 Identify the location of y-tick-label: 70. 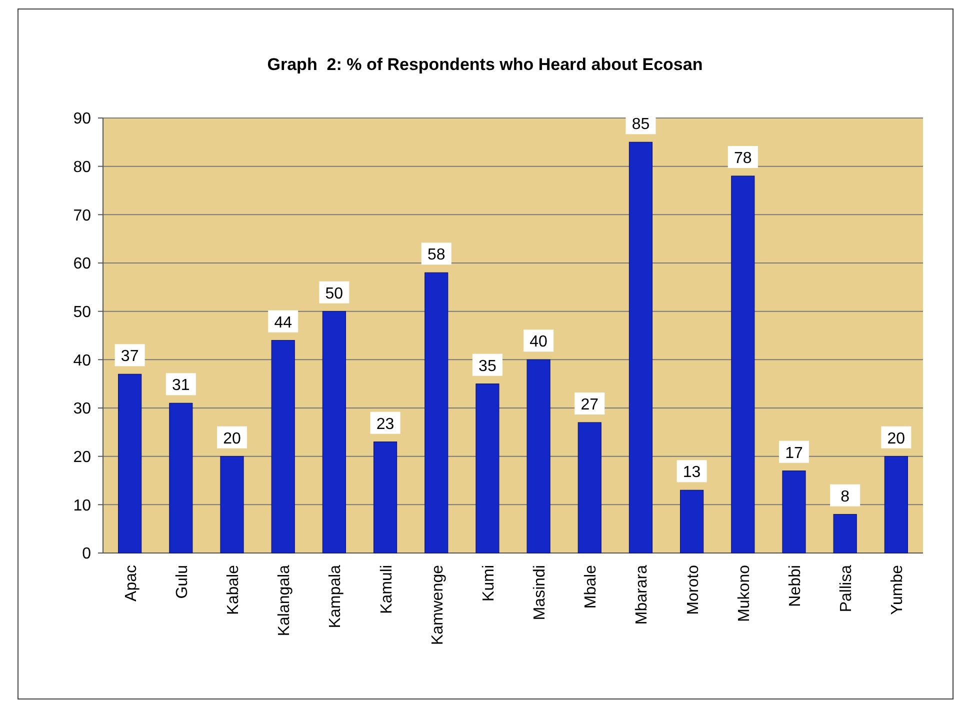
(82, 215).